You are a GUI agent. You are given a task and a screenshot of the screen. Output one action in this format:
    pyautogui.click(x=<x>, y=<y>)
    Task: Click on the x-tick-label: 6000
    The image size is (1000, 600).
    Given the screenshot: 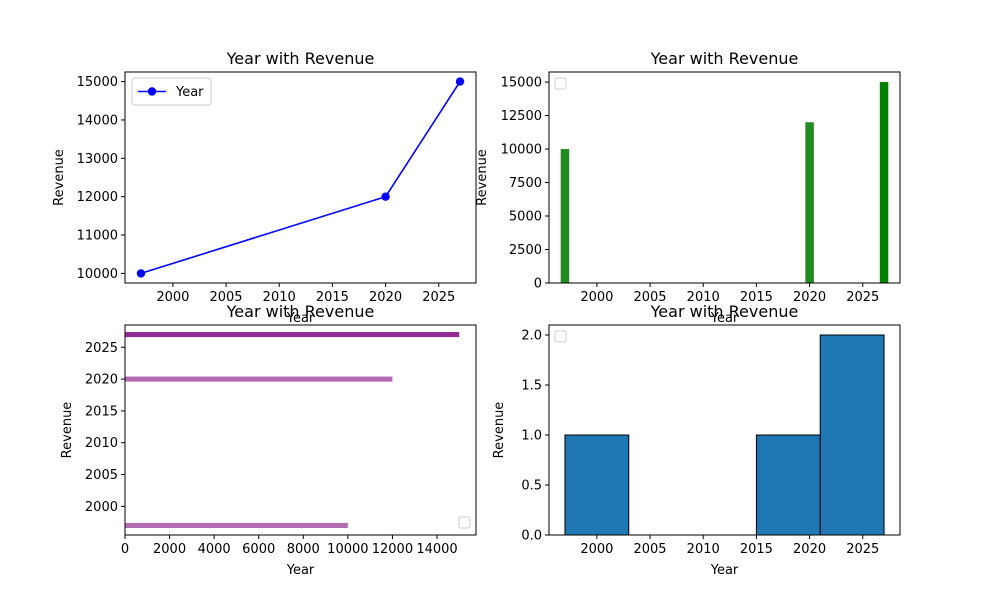 What is the action you would take?
    pyautogui.click(x=258, y=549)
    